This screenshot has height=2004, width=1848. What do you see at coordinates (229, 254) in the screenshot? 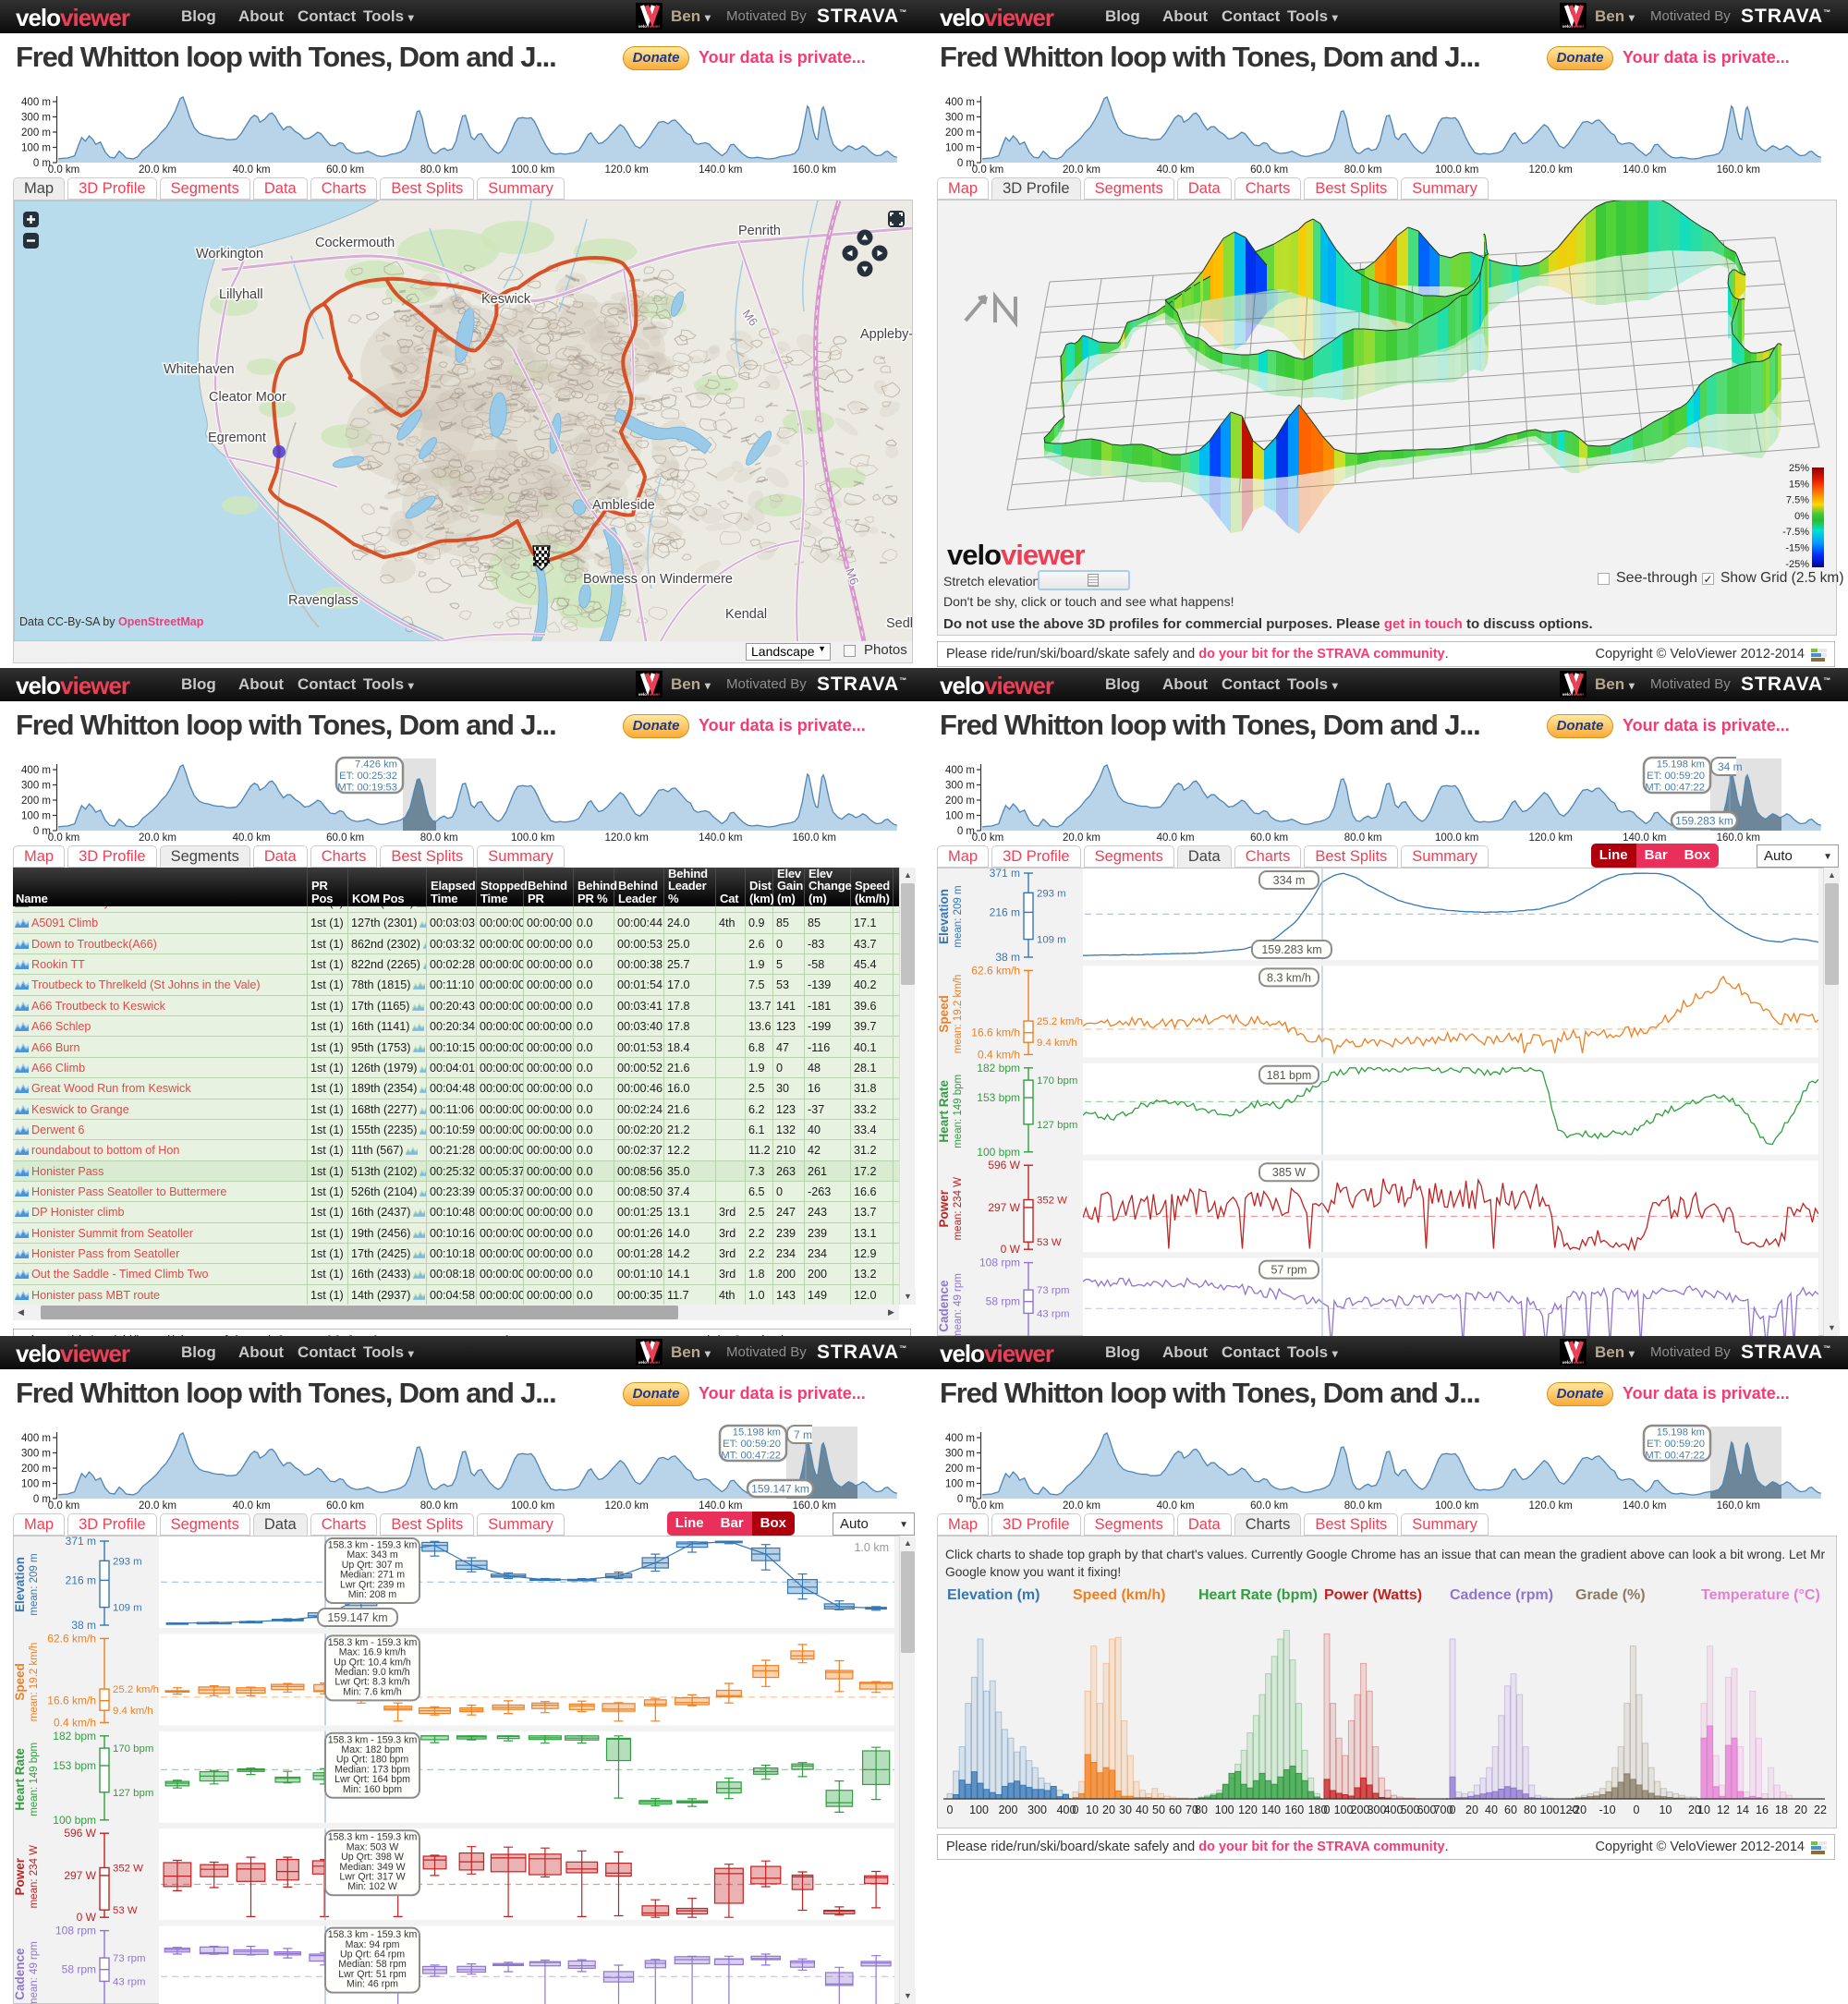
I see `svg-text: Workington` at bounding box center [229, 254].